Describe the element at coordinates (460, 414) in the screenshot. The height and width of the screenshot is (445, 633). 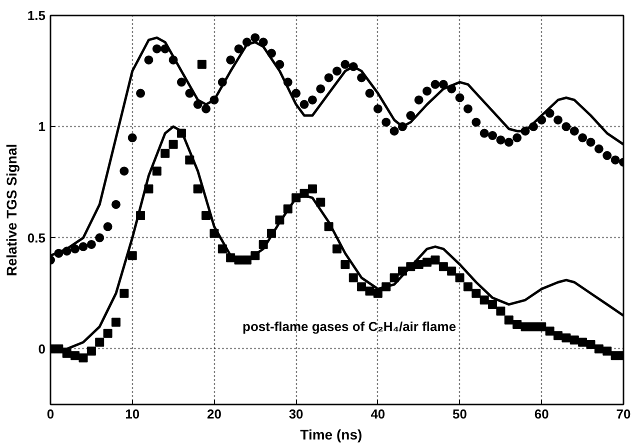
I see `x-tick-label: 50` at that location.